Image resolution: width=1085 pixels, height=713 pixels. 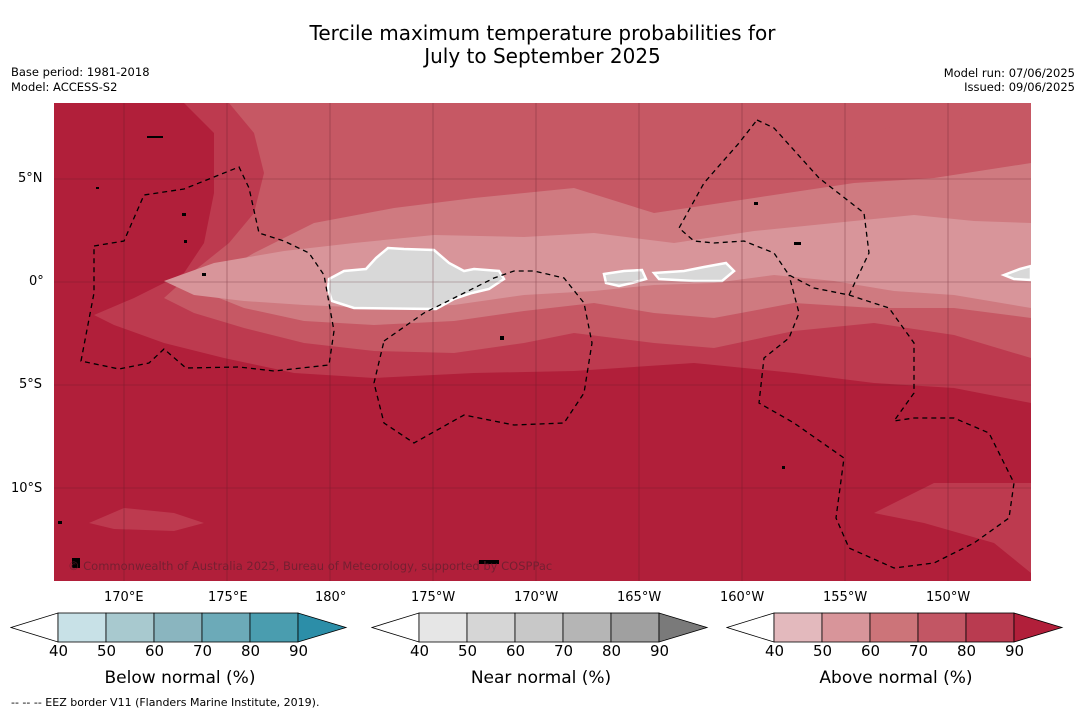 What do you see at coordinates (27, 488) in the screenshot?
I see `lat-label-10s: 10°S` at bounding box center [27, 488].